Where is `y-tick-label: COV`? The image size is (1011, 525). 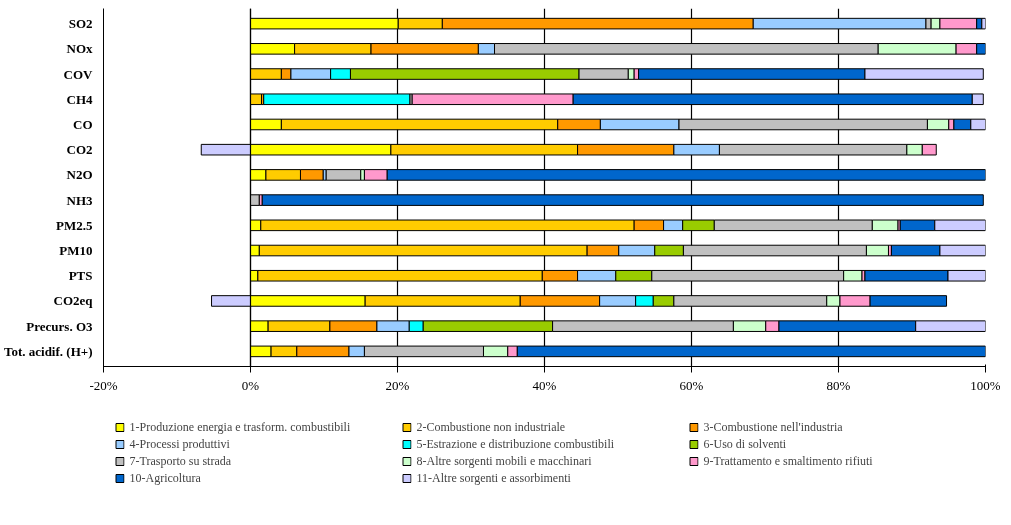
y-tick-label: COV is located at coordinates (78, 74).